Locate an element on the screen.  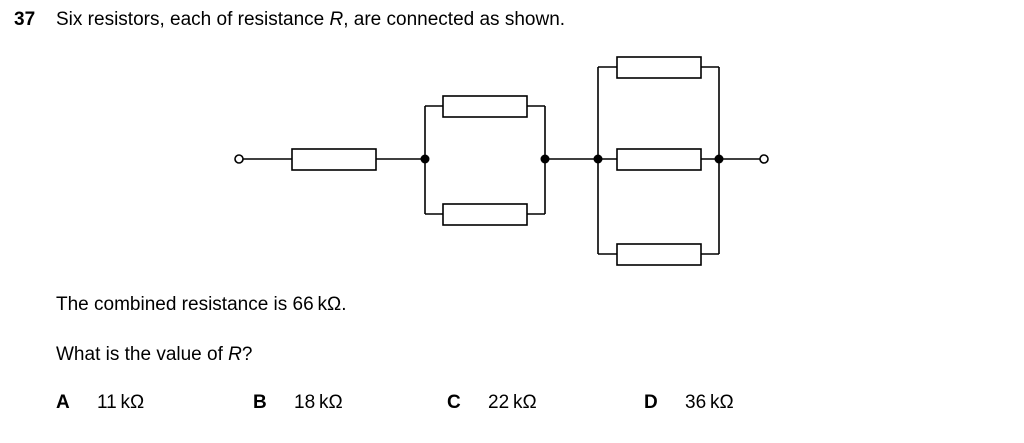
question-prompt: What is the value of R? is located at coordinates (154, 355).